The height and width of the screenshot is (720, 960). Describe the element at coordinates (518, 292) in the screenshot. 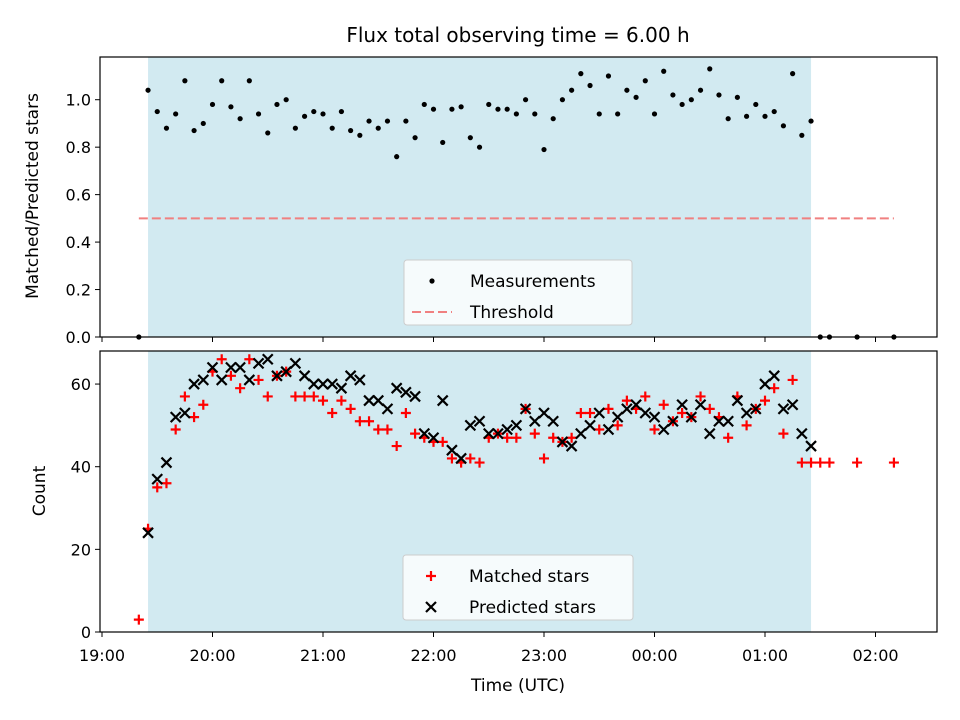

I see `legend-box` at that location.